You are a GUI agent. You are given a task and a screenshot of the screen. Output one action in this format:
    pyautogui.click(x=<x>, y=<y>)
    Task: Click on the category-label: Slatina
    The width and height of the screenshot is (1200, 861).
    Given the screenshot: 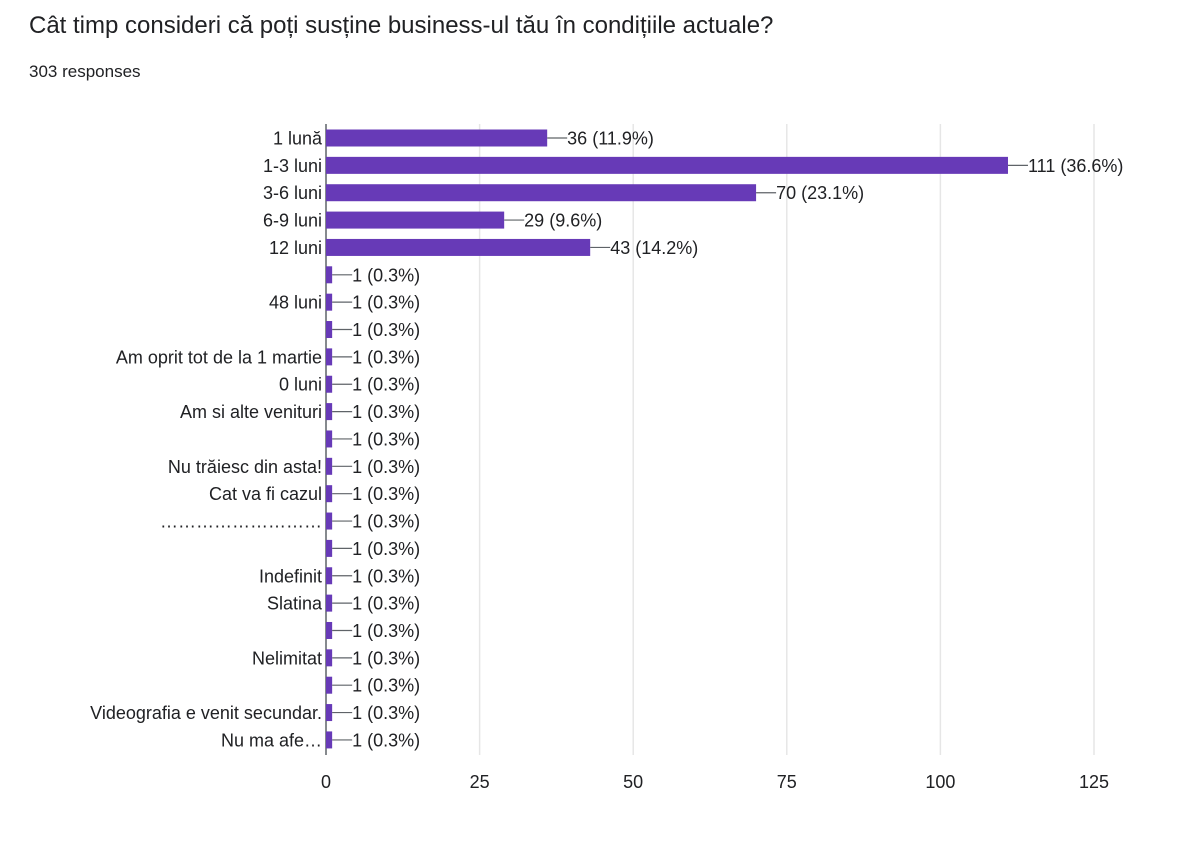 What is the action you would take?
    pyautogui.click(x=295, y=604)
    